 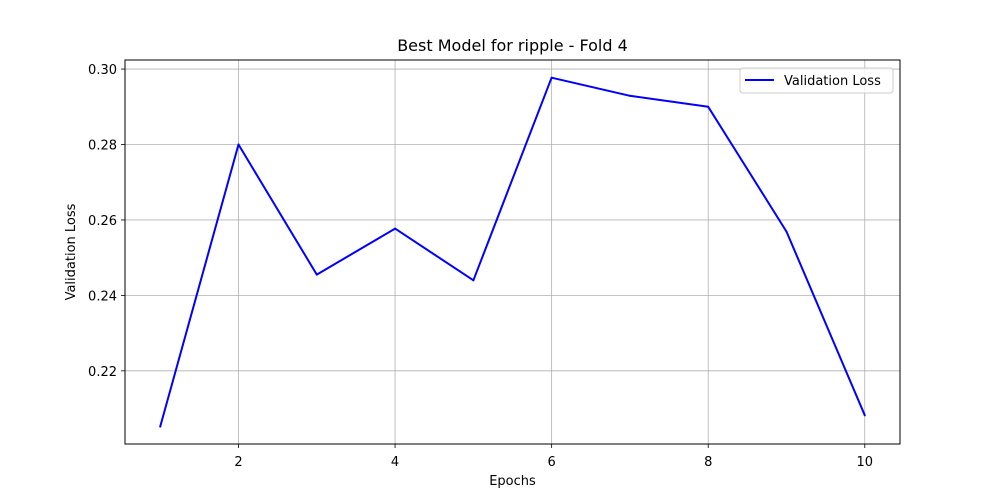 I want to click on x-axis-label: Epochs, so click(x=512, y=481).